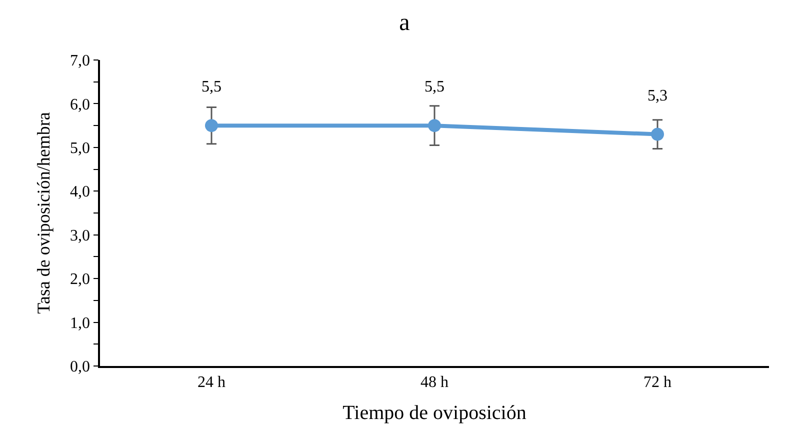 The image size is (809, 441). What do you see at coordinates (404, 23) in the screenshot?
I see `chart-title: a` at bounding box center [404, 23].